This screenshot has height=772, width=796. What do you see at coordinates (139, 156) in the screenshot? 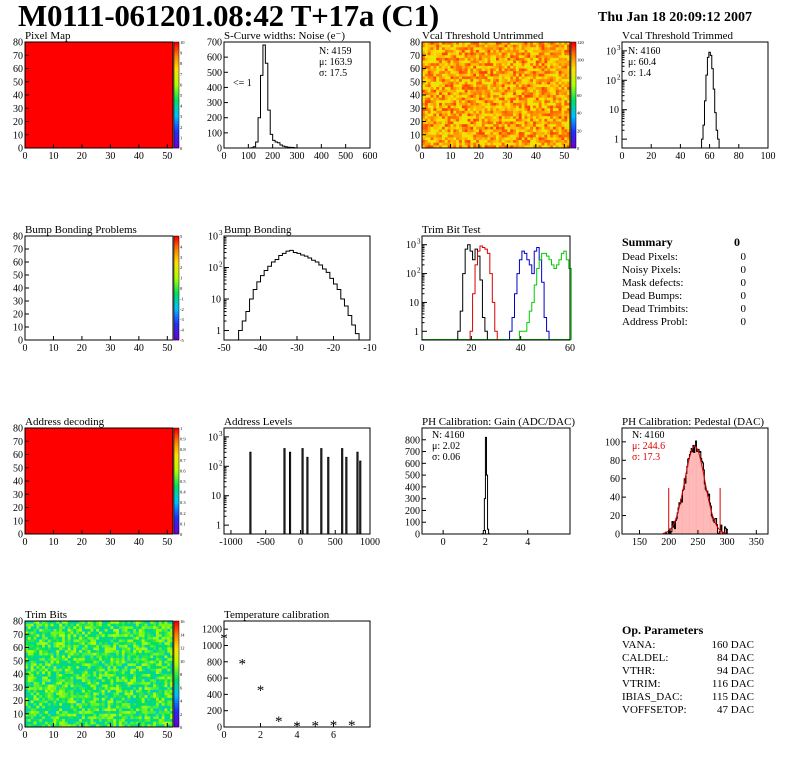
I see `x-tick-label: 40` at bounding box center [139, 156].